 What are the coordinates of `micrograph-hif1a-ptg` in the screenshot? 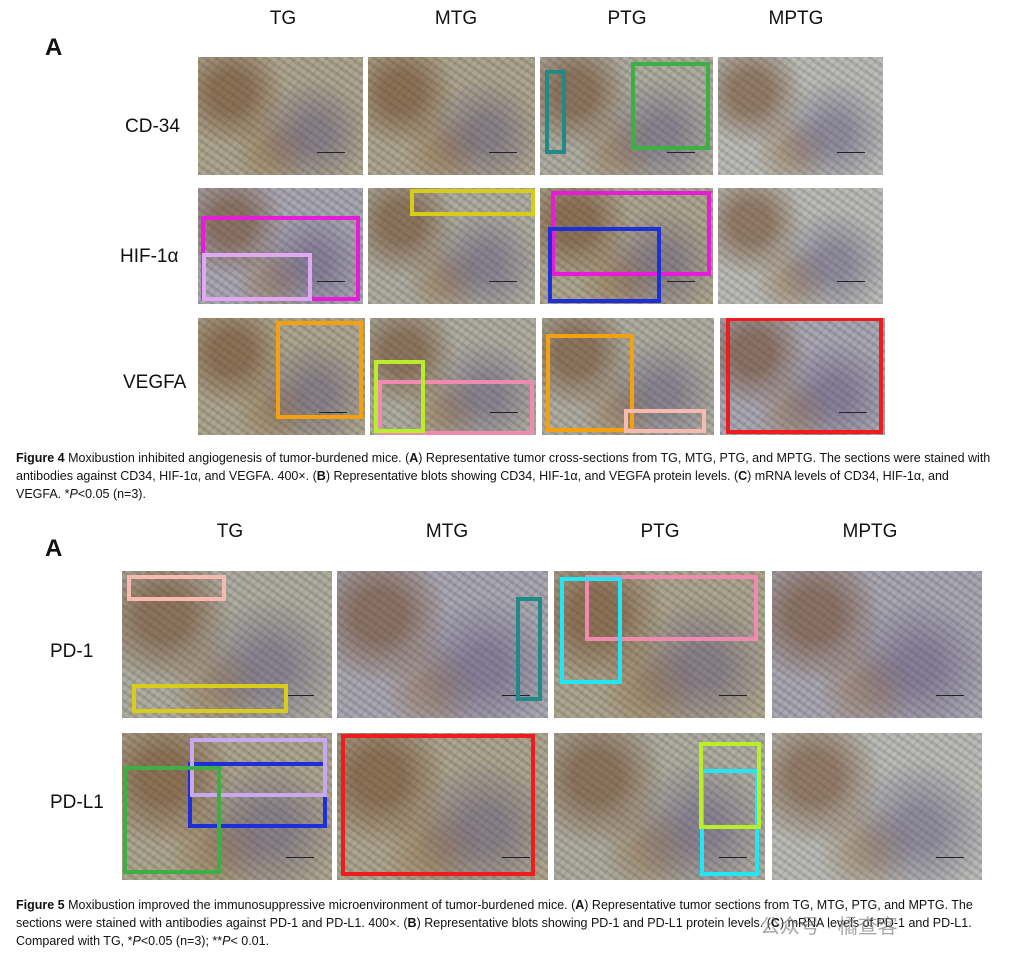 It's located at (626, 246).